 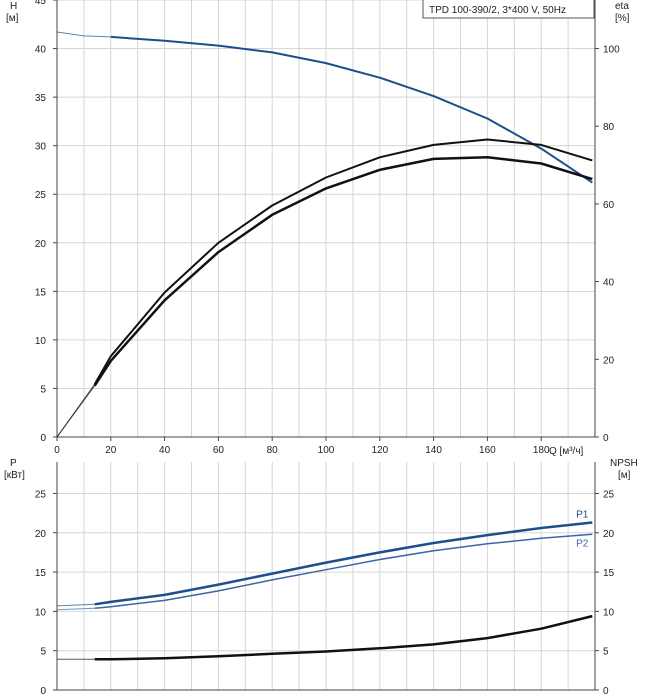 I want to click on x-tick-label: 120, so click(x=379, y=450).